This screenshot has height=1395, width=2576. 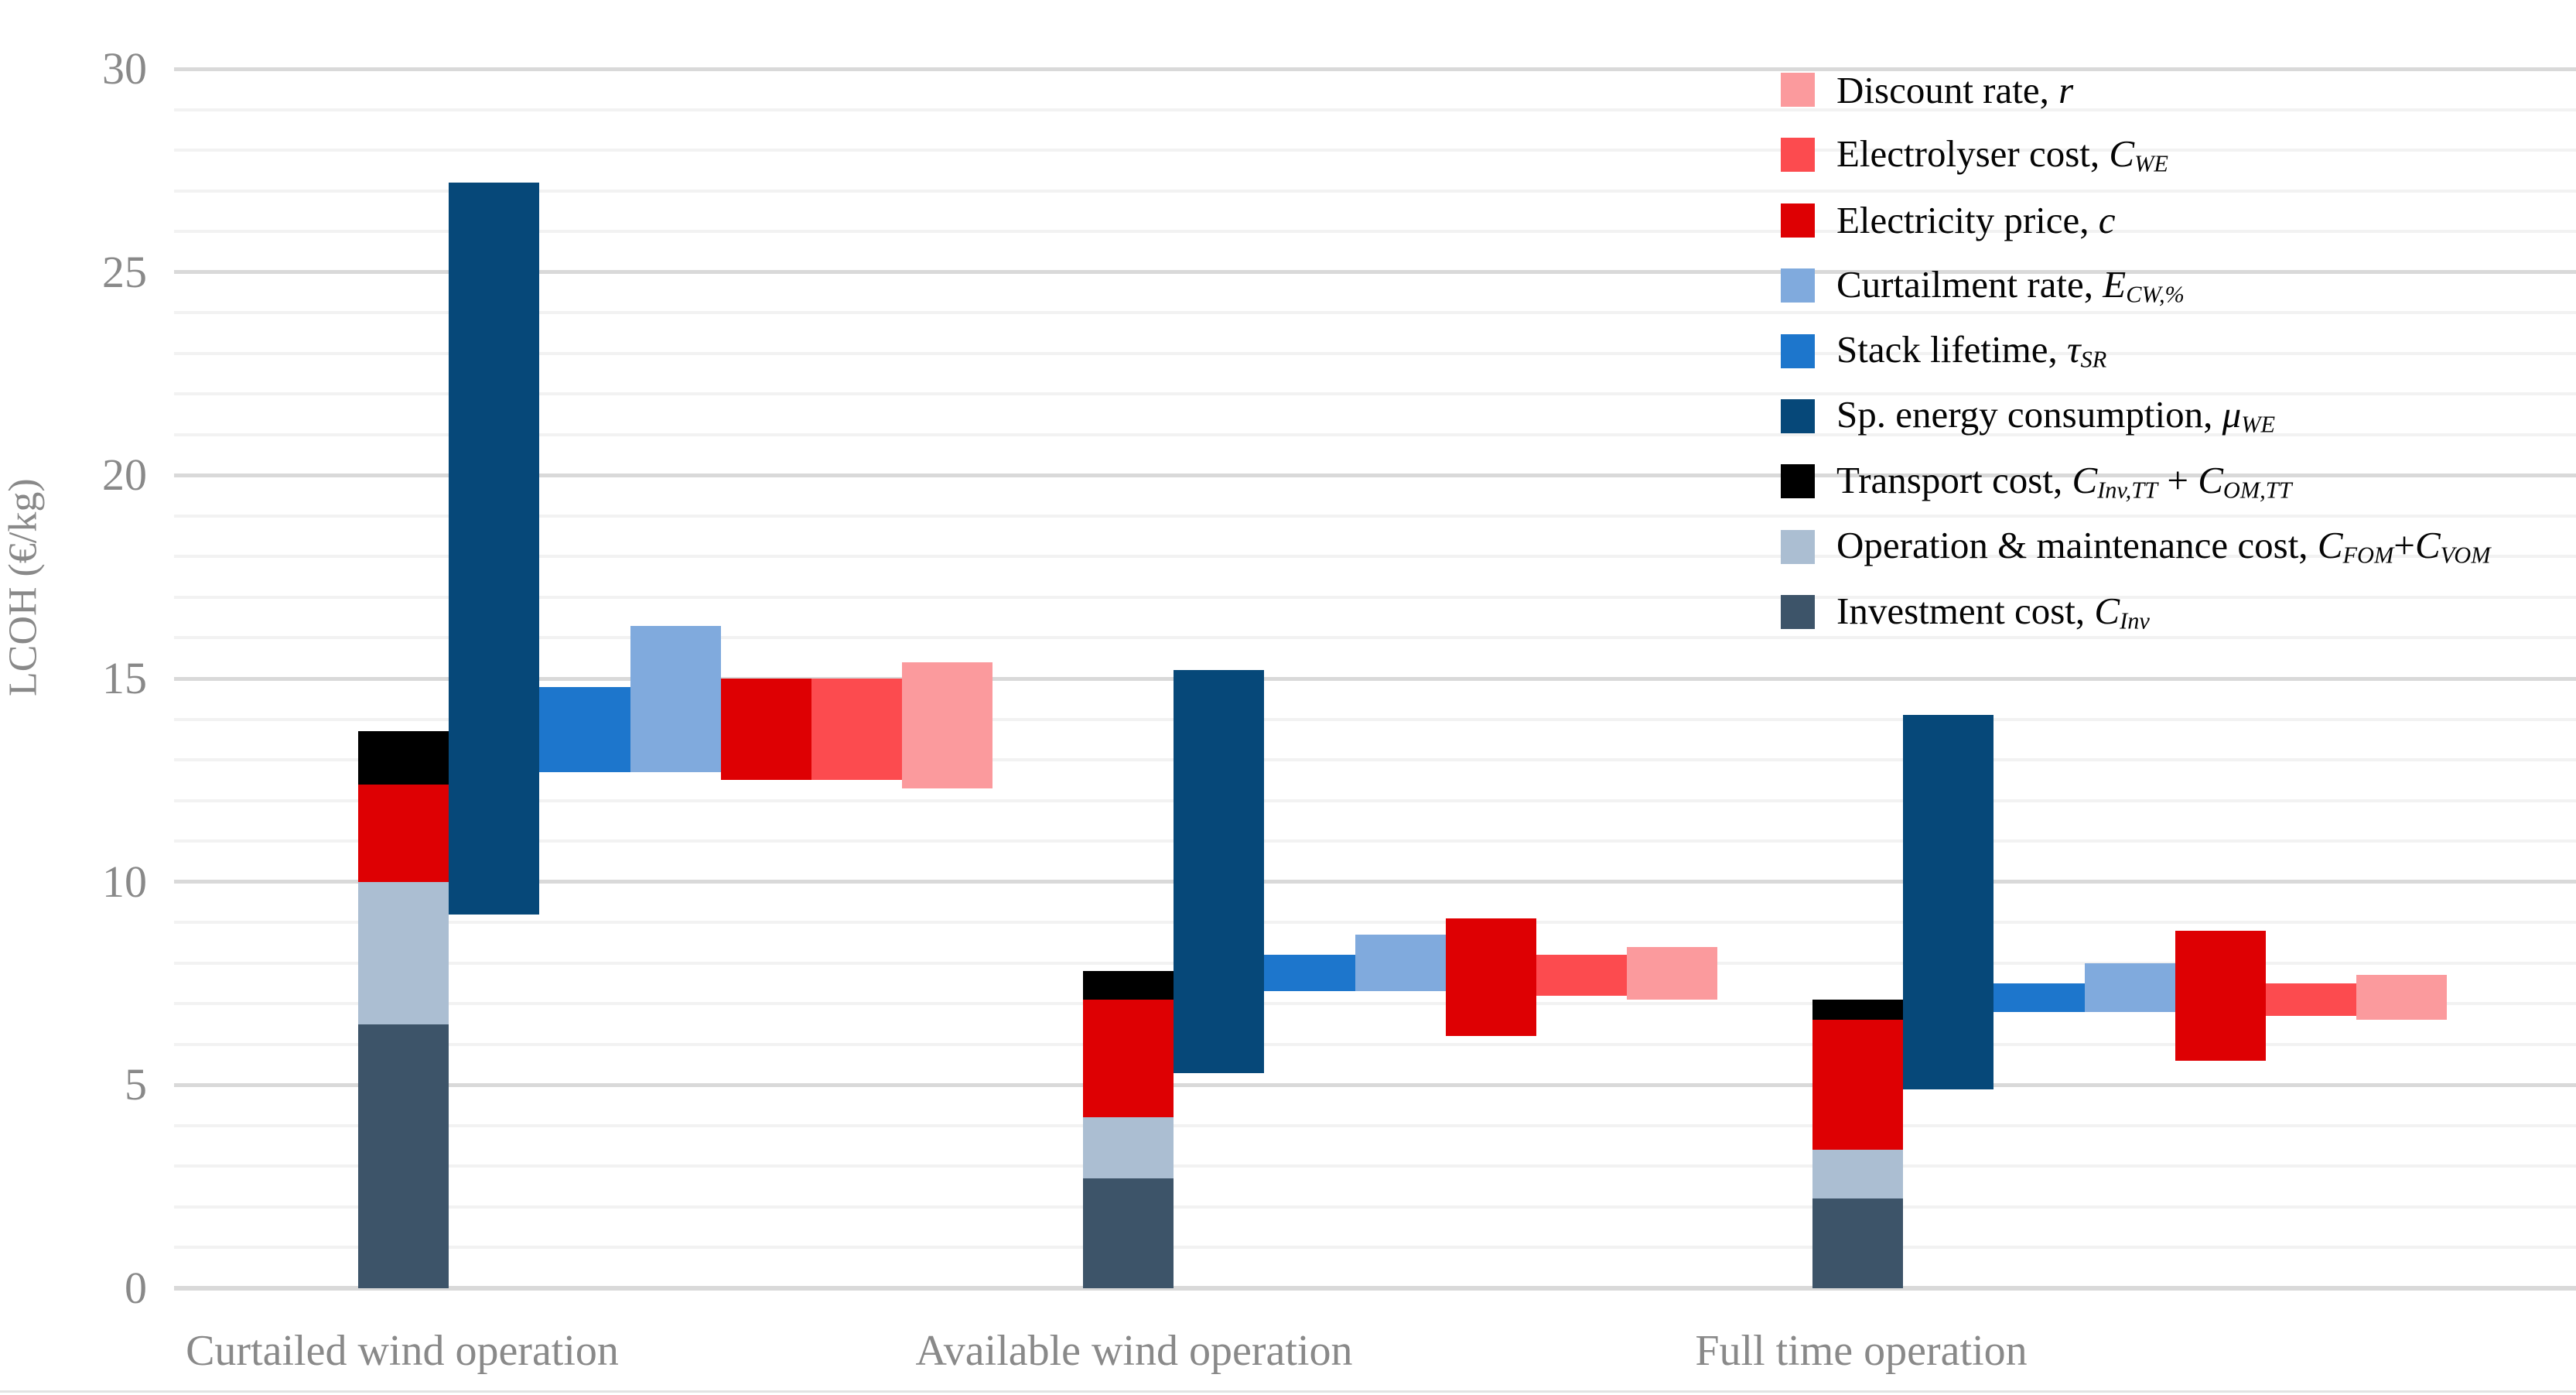 I want to click on electrolyser-cost-swatch-icon, so click(x=1798, y=155).